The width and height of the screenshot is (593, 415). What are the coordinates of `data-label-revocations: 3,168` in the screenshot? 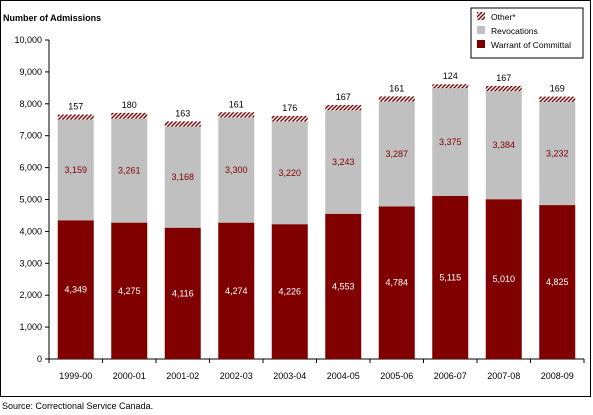 It's located at (182, 177).